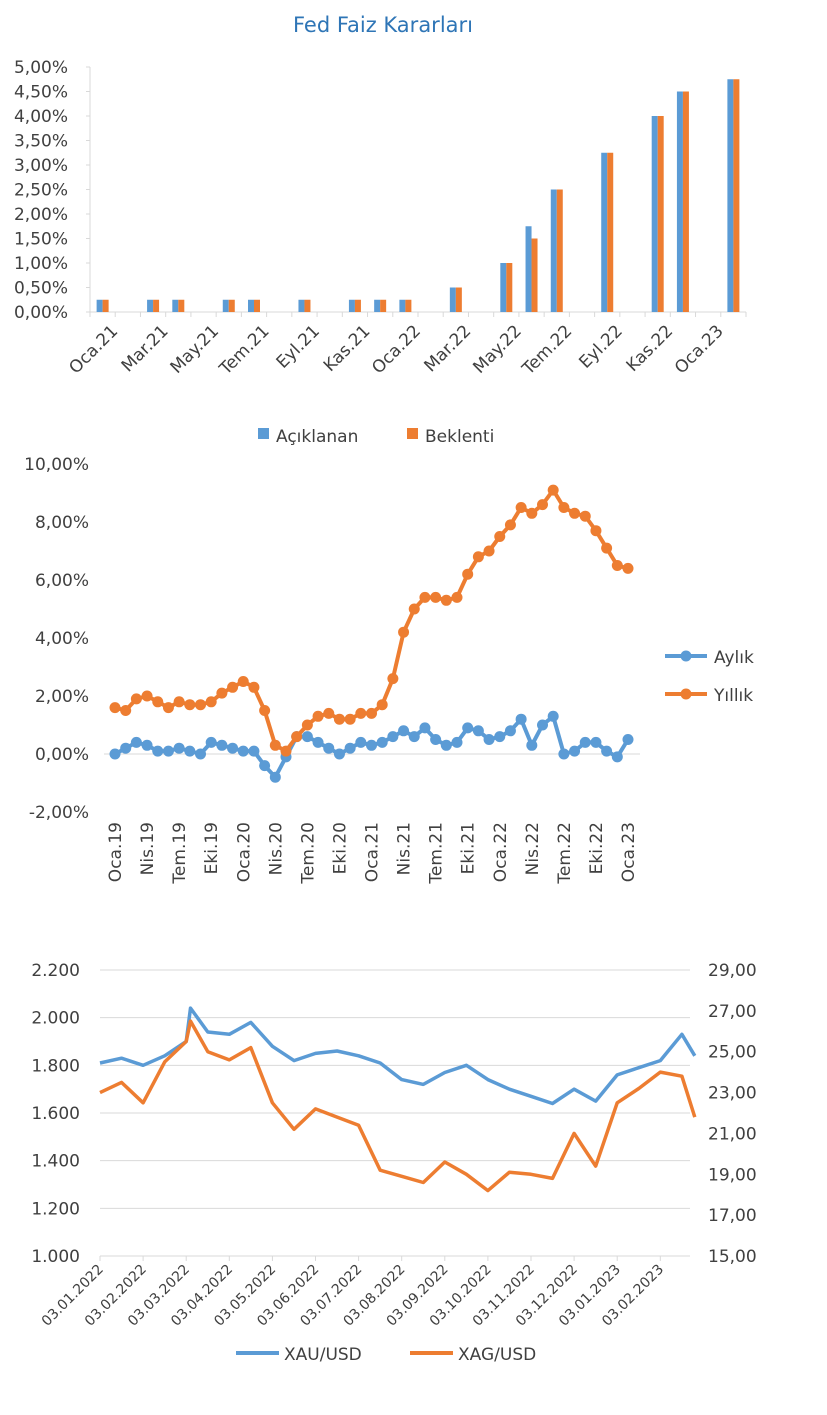 This screenshot has height=1415, width=827. Describe the element at coordinates (732, 1012) in the screenshot. I see `y-right-tick-label: 27,00` at that location.